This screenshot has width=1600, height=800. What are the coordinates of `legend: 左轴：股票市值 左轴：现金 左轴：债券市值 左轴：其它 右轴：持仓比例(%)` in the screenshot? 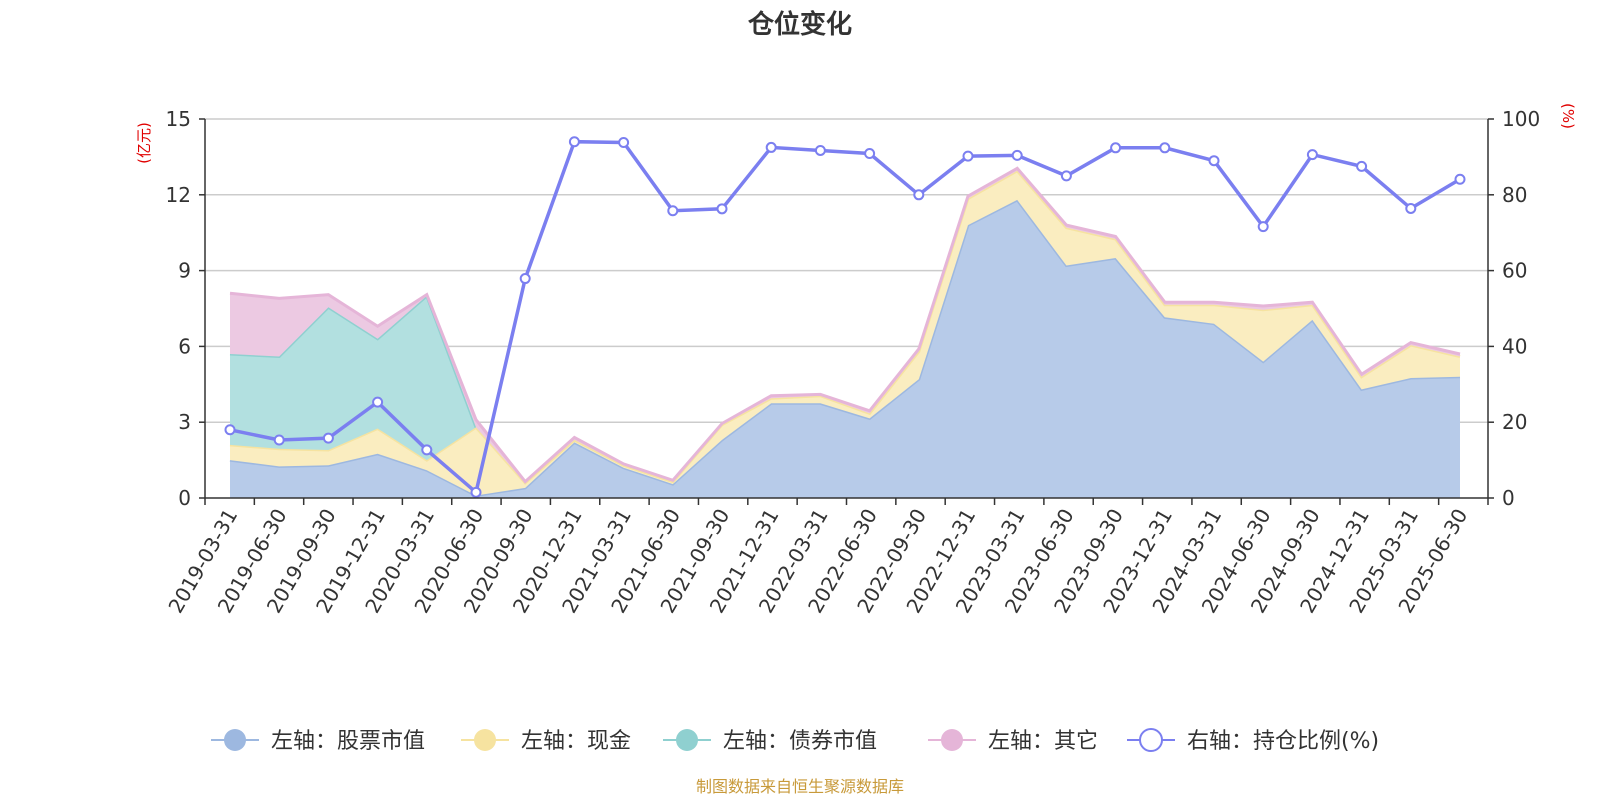 It's located at (795, 741).